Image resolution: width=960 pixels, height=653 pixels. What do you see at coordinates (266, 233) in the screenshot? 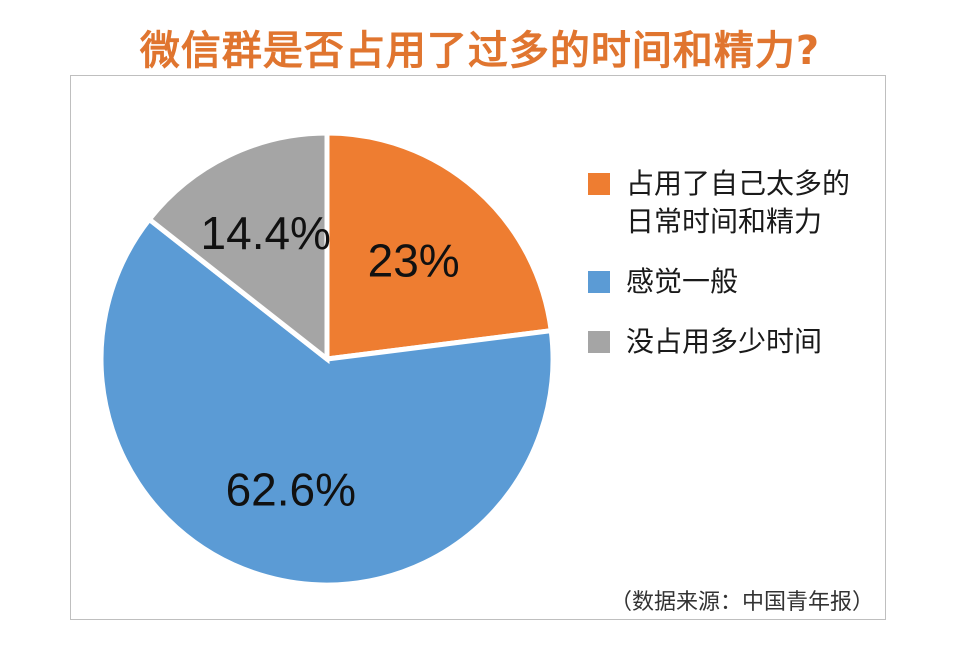
I see `pie-label-little: 14.4%` at bounding box center [266, 233].